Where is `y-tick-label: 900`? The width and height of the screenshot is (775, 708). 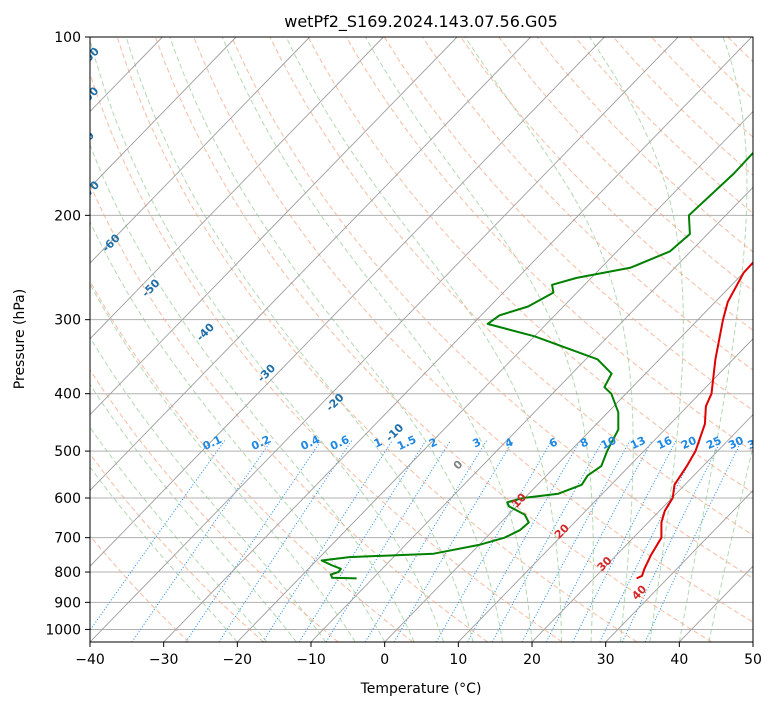 y-tick-label: 900 is located at coordinates (67, 603).